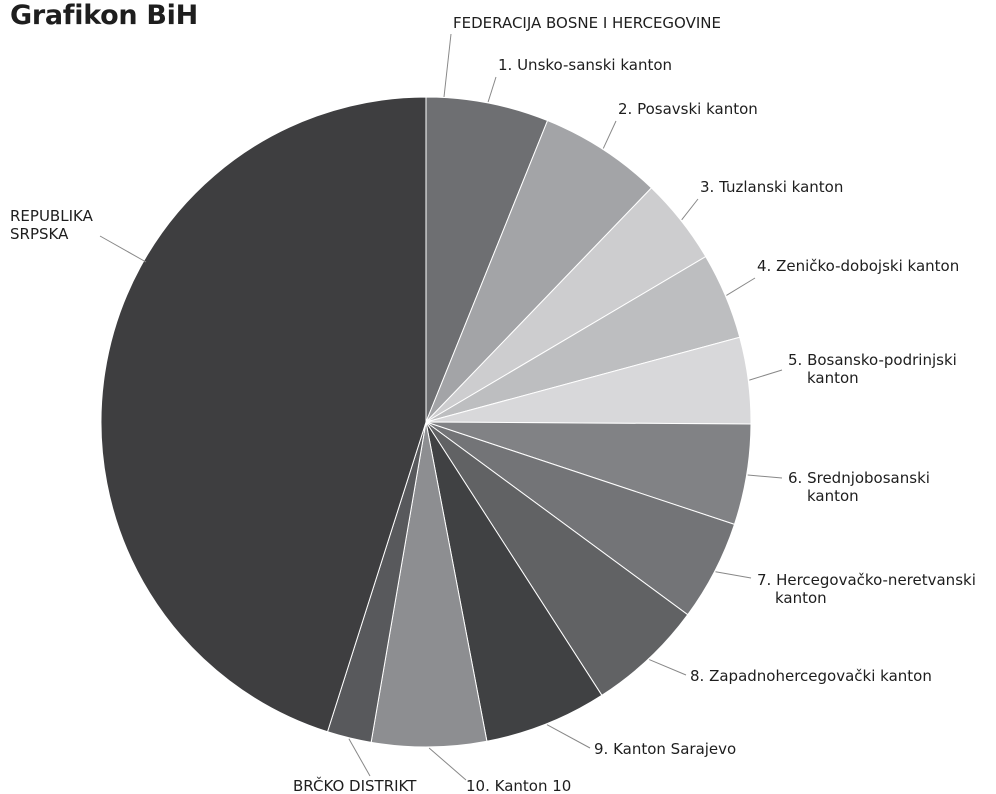  I want to click on slice-label-6-srednjobosanski-kanton: 6. Srednjobosanski kanton, so click(859, 487).